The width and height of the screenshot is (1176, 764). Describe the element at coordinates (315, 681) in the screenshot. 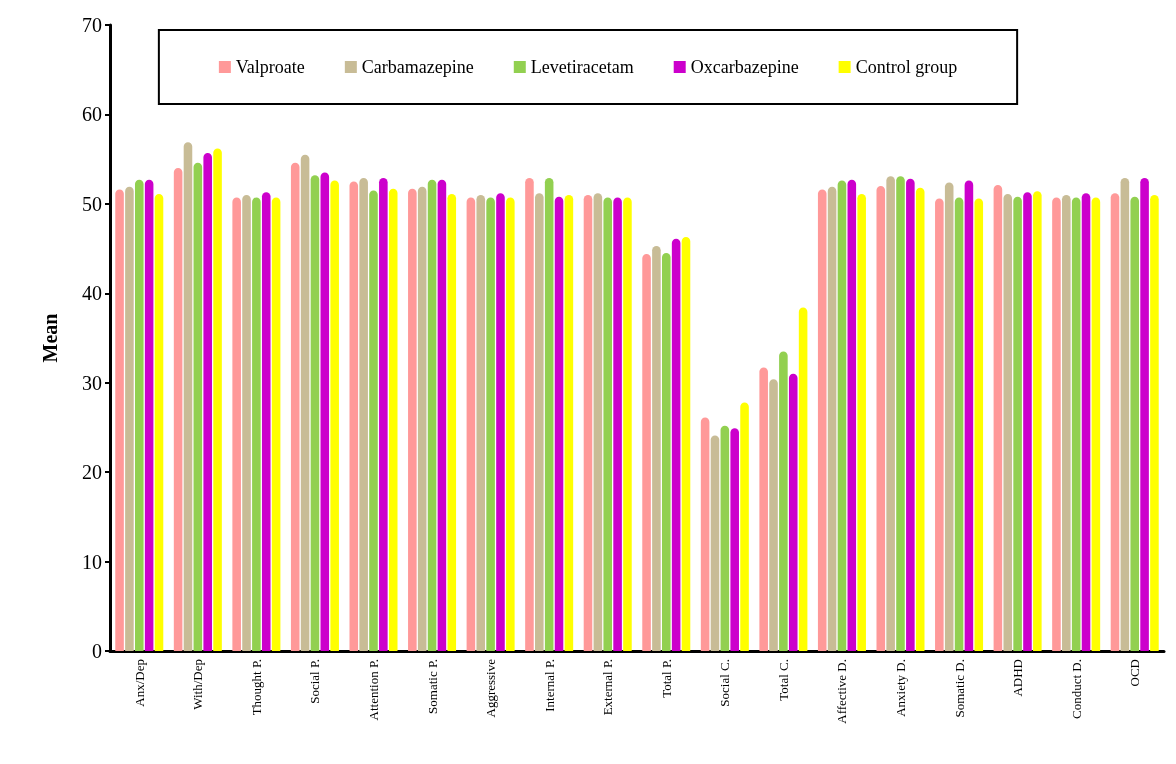

I see `x-tick-label: Social P.` at that location.